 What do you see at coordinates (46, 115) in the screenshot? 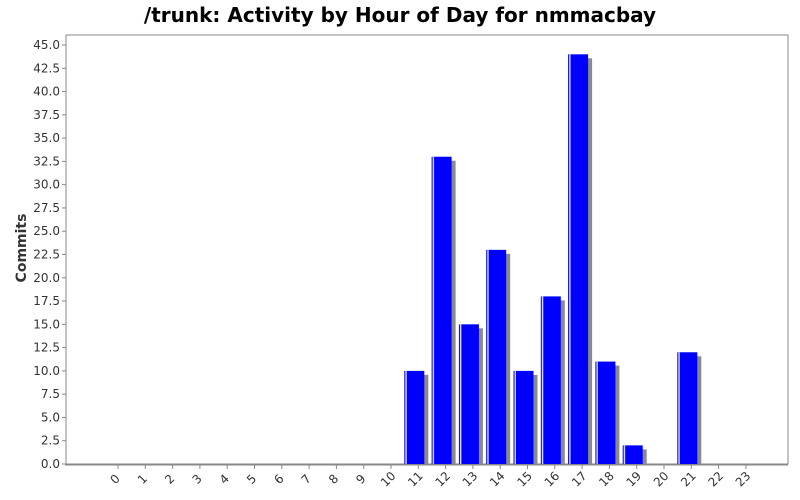
I see `y-tick-label: 37.5` at bounding box center [46, 115].